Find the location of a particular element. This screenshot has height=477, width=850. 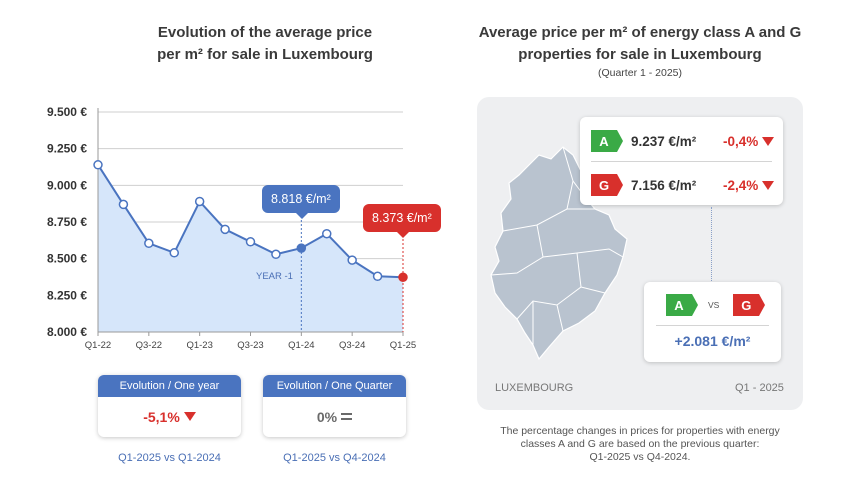

y-tick-label: 9.500 € is located at coordinates (67, 112).